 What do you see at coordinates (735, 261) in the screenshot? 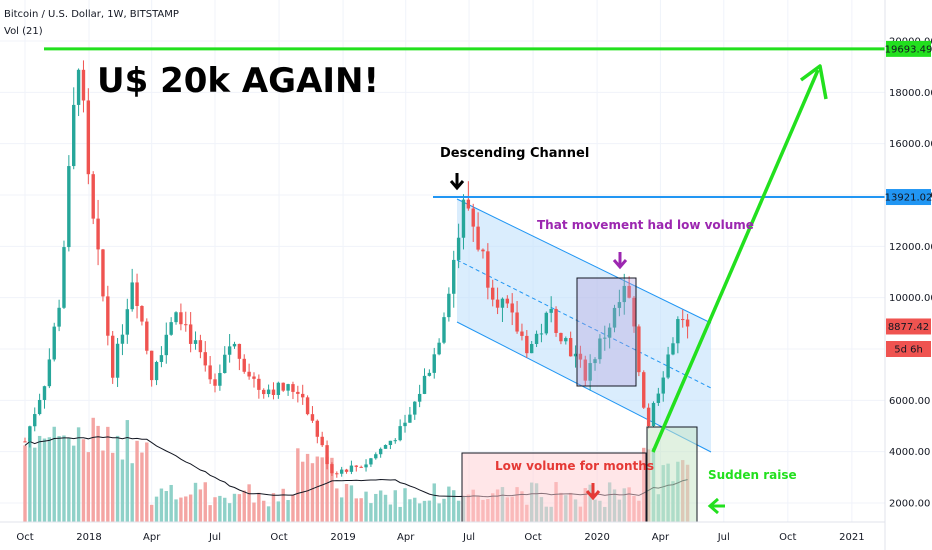
I see `projection-arrow` at bounding box center [735, 261].